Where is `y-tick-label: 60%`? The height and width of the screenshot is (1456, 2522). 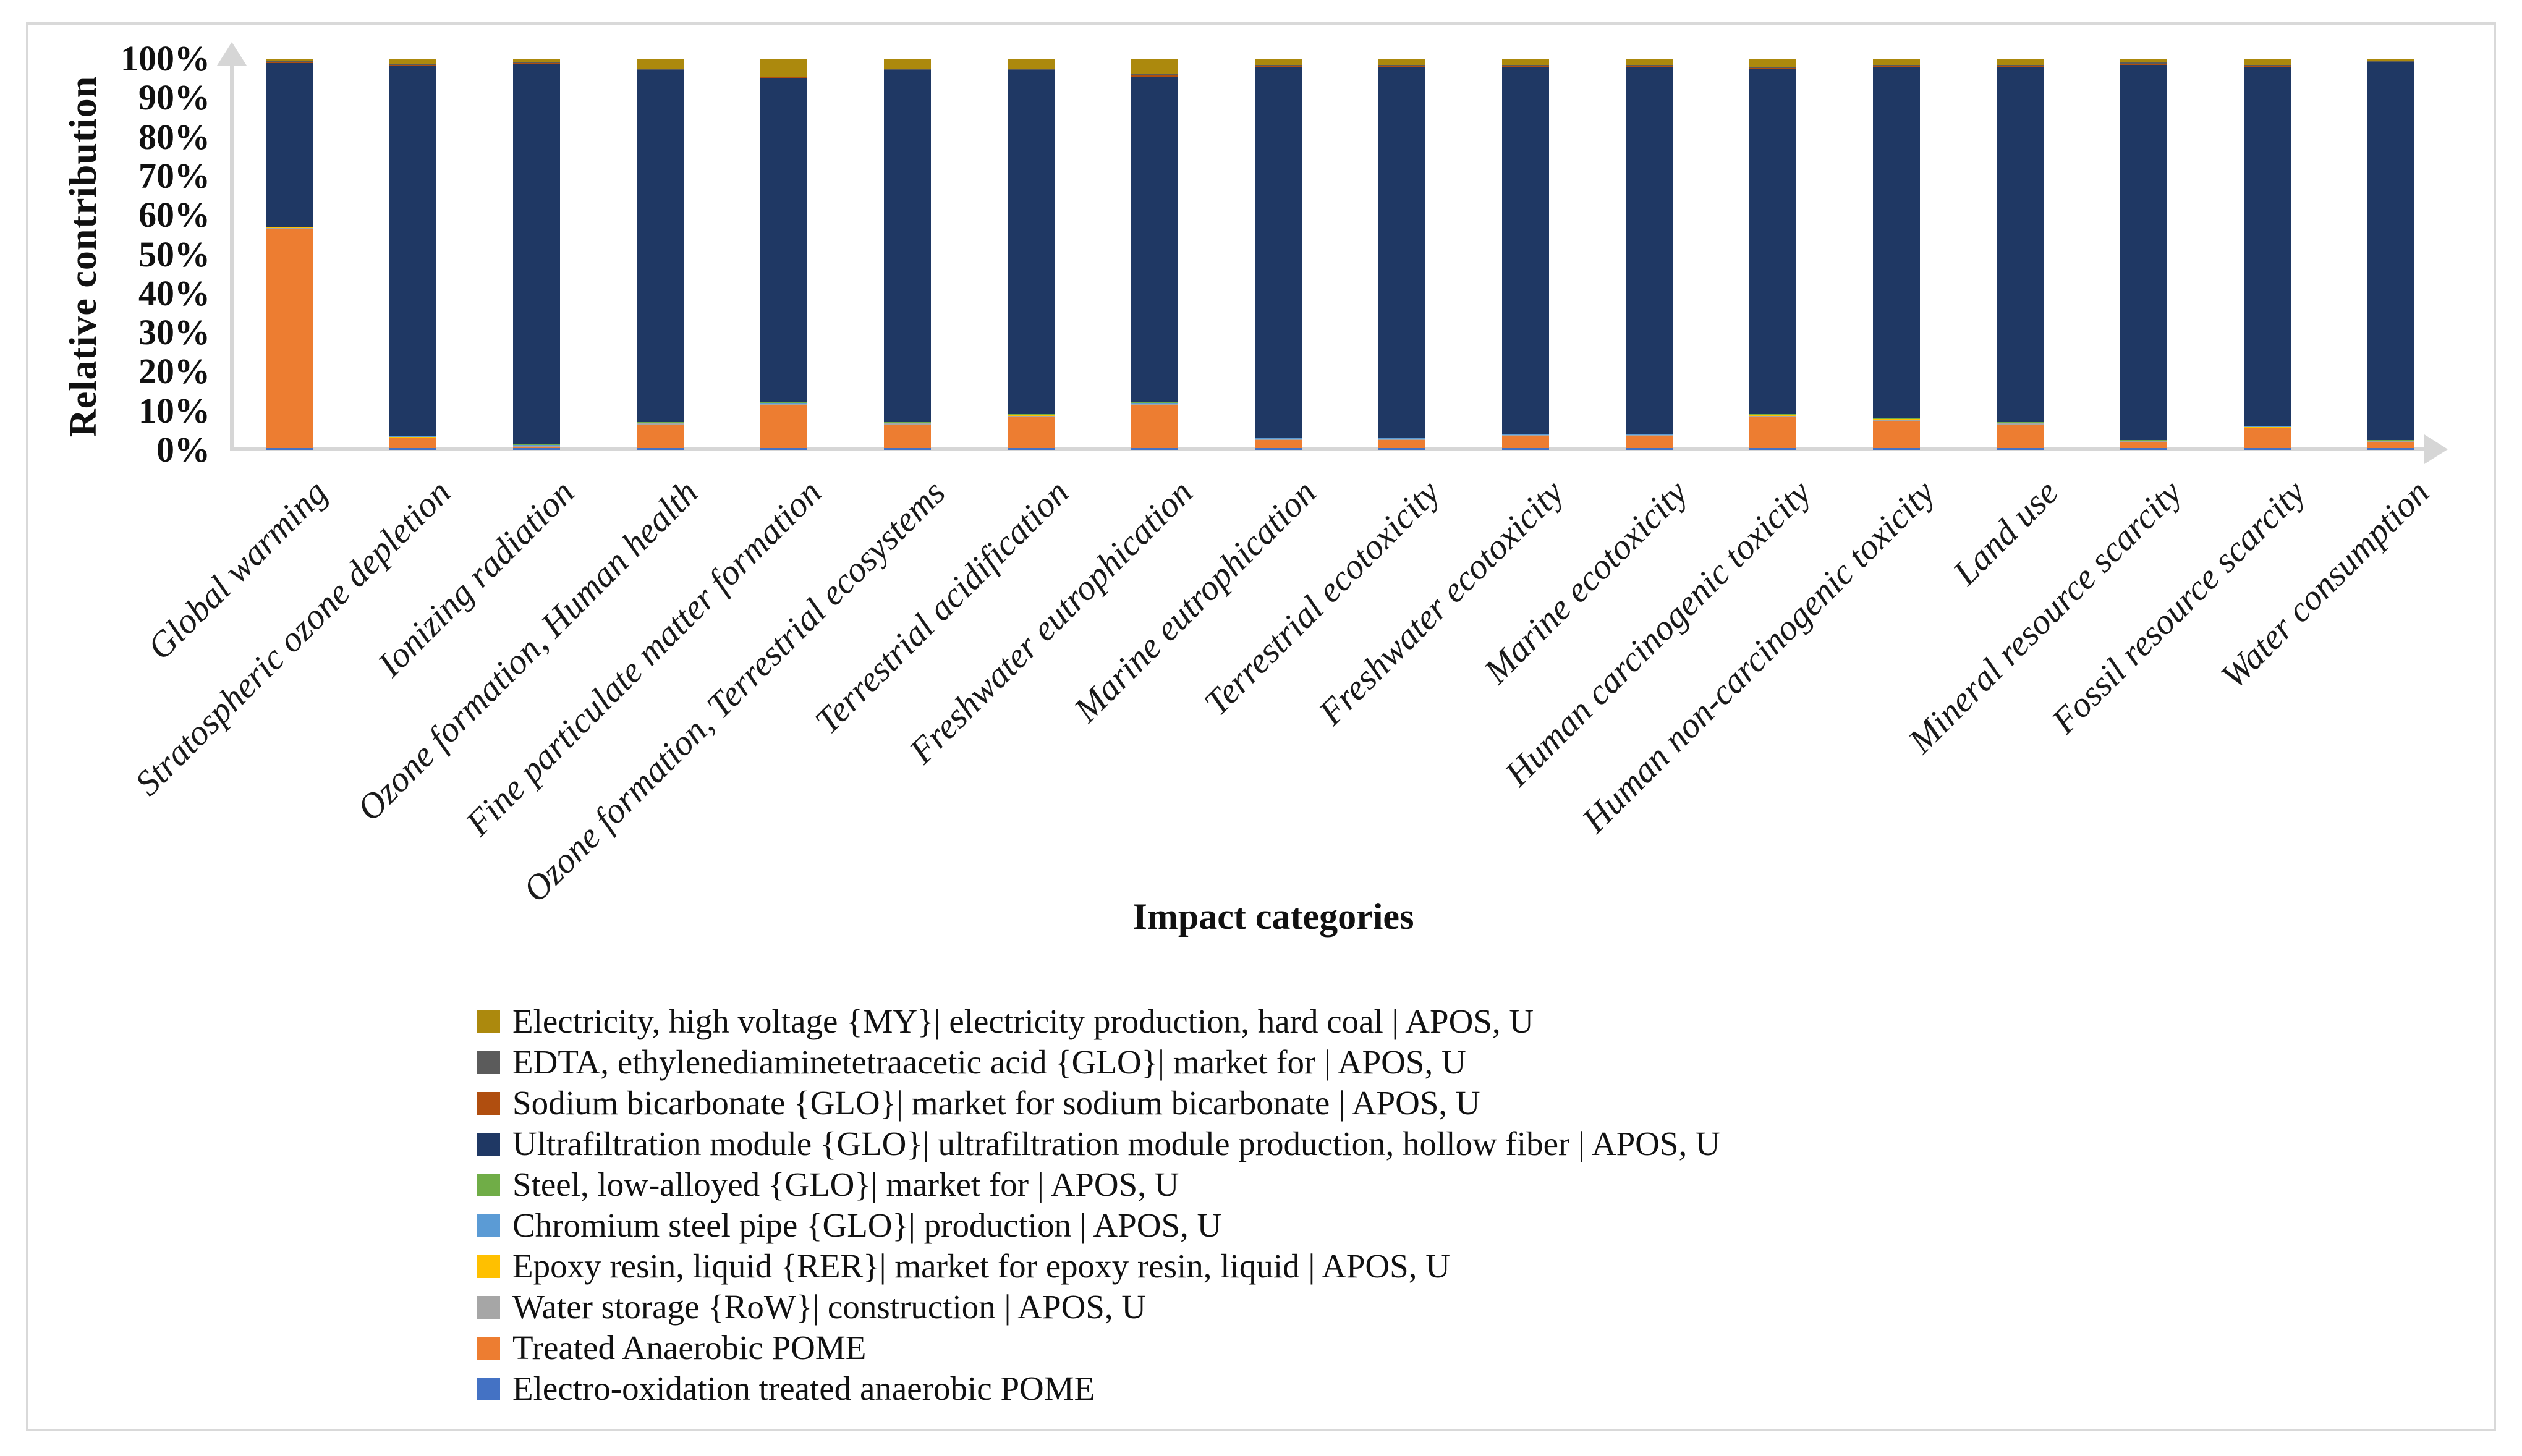
y-tick-label: 60% is located at coordinates (174, 215).